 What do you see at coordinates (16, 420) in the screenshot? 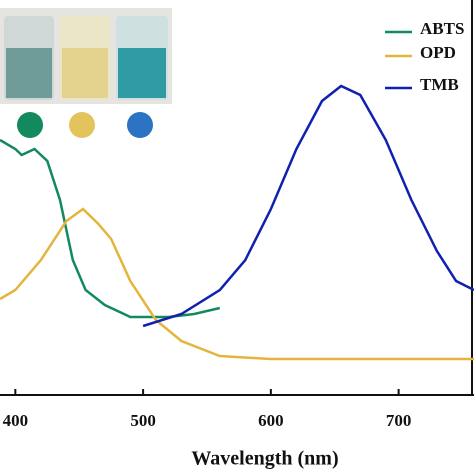
I see `x-tick-label: 400` at bounding box center [16, 420].